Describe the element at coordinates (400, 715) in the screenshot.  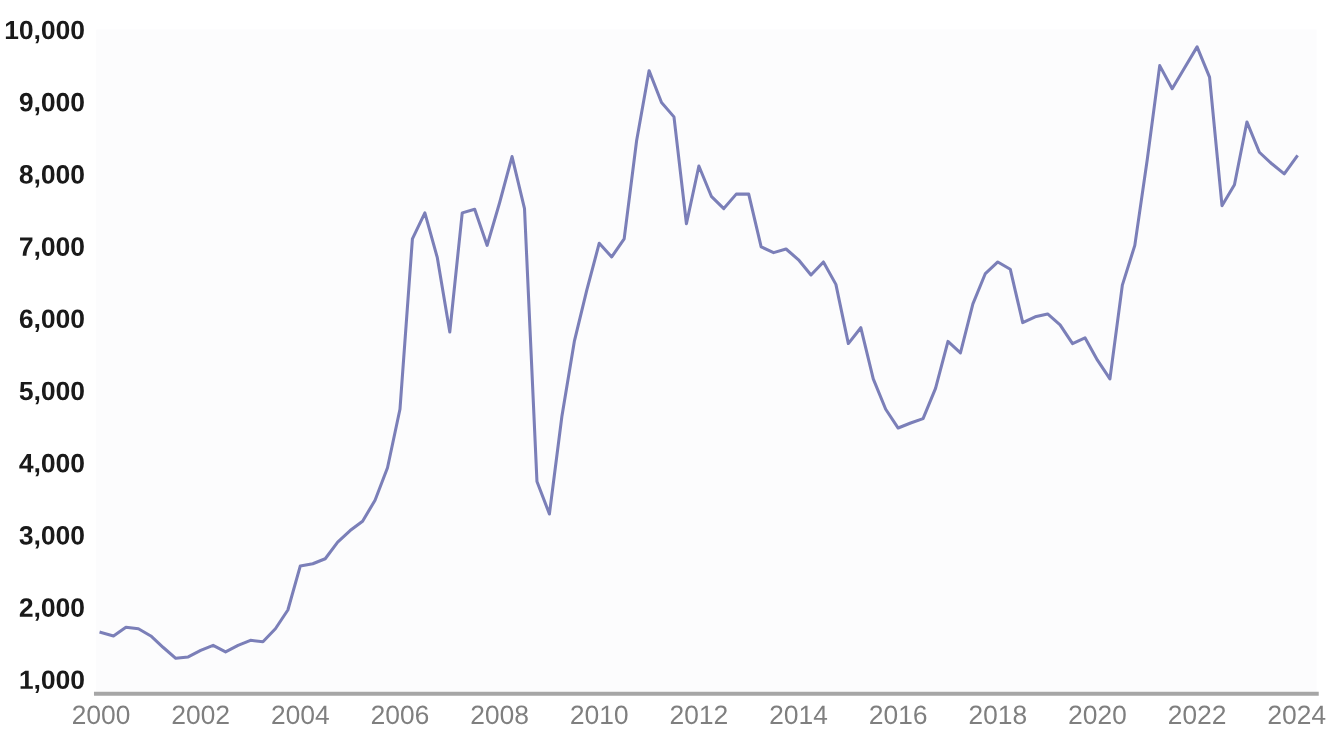
I see `x-tick-label: 2006` at that location.